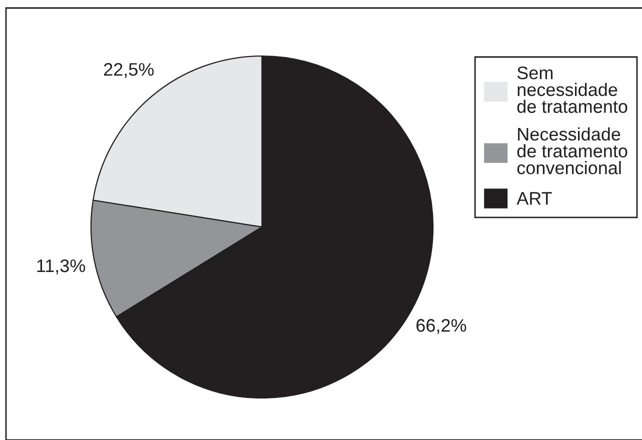 Image resolution: width=642 pixels, height=440 pixels. Describe the element at coordinates (572, 89) in the screenshot. I see `legend-label: Sem necessidade de tratamento` at that location.